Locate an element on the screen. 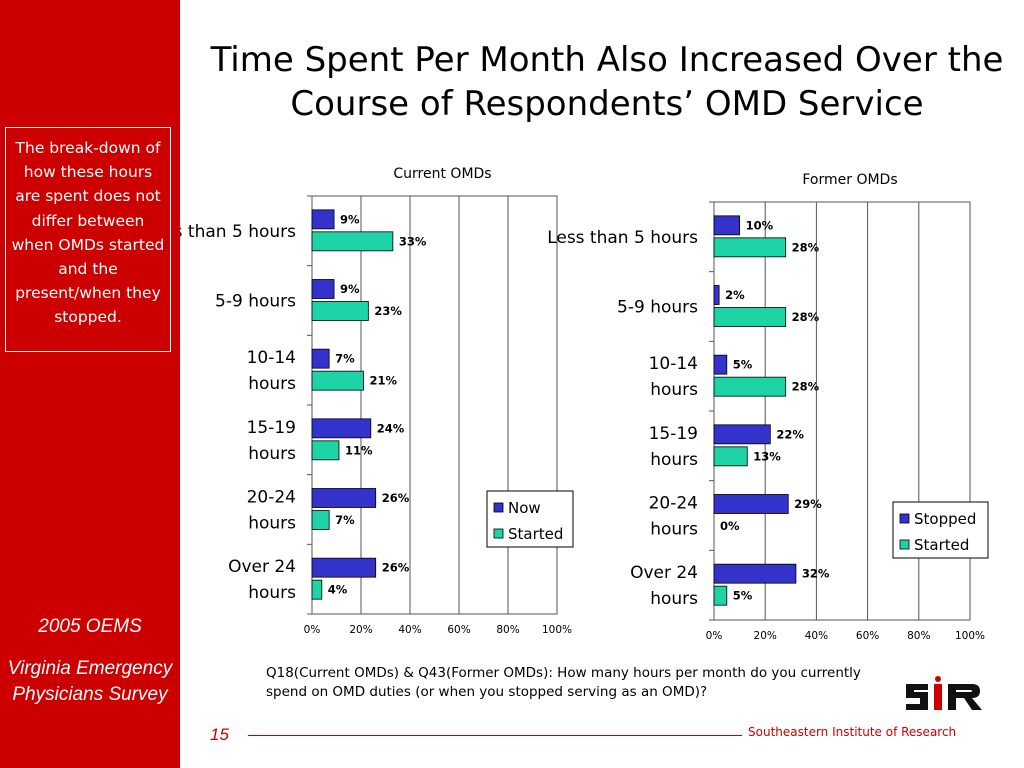  x-tick-label: 0% is located at coordinates (714, 636).